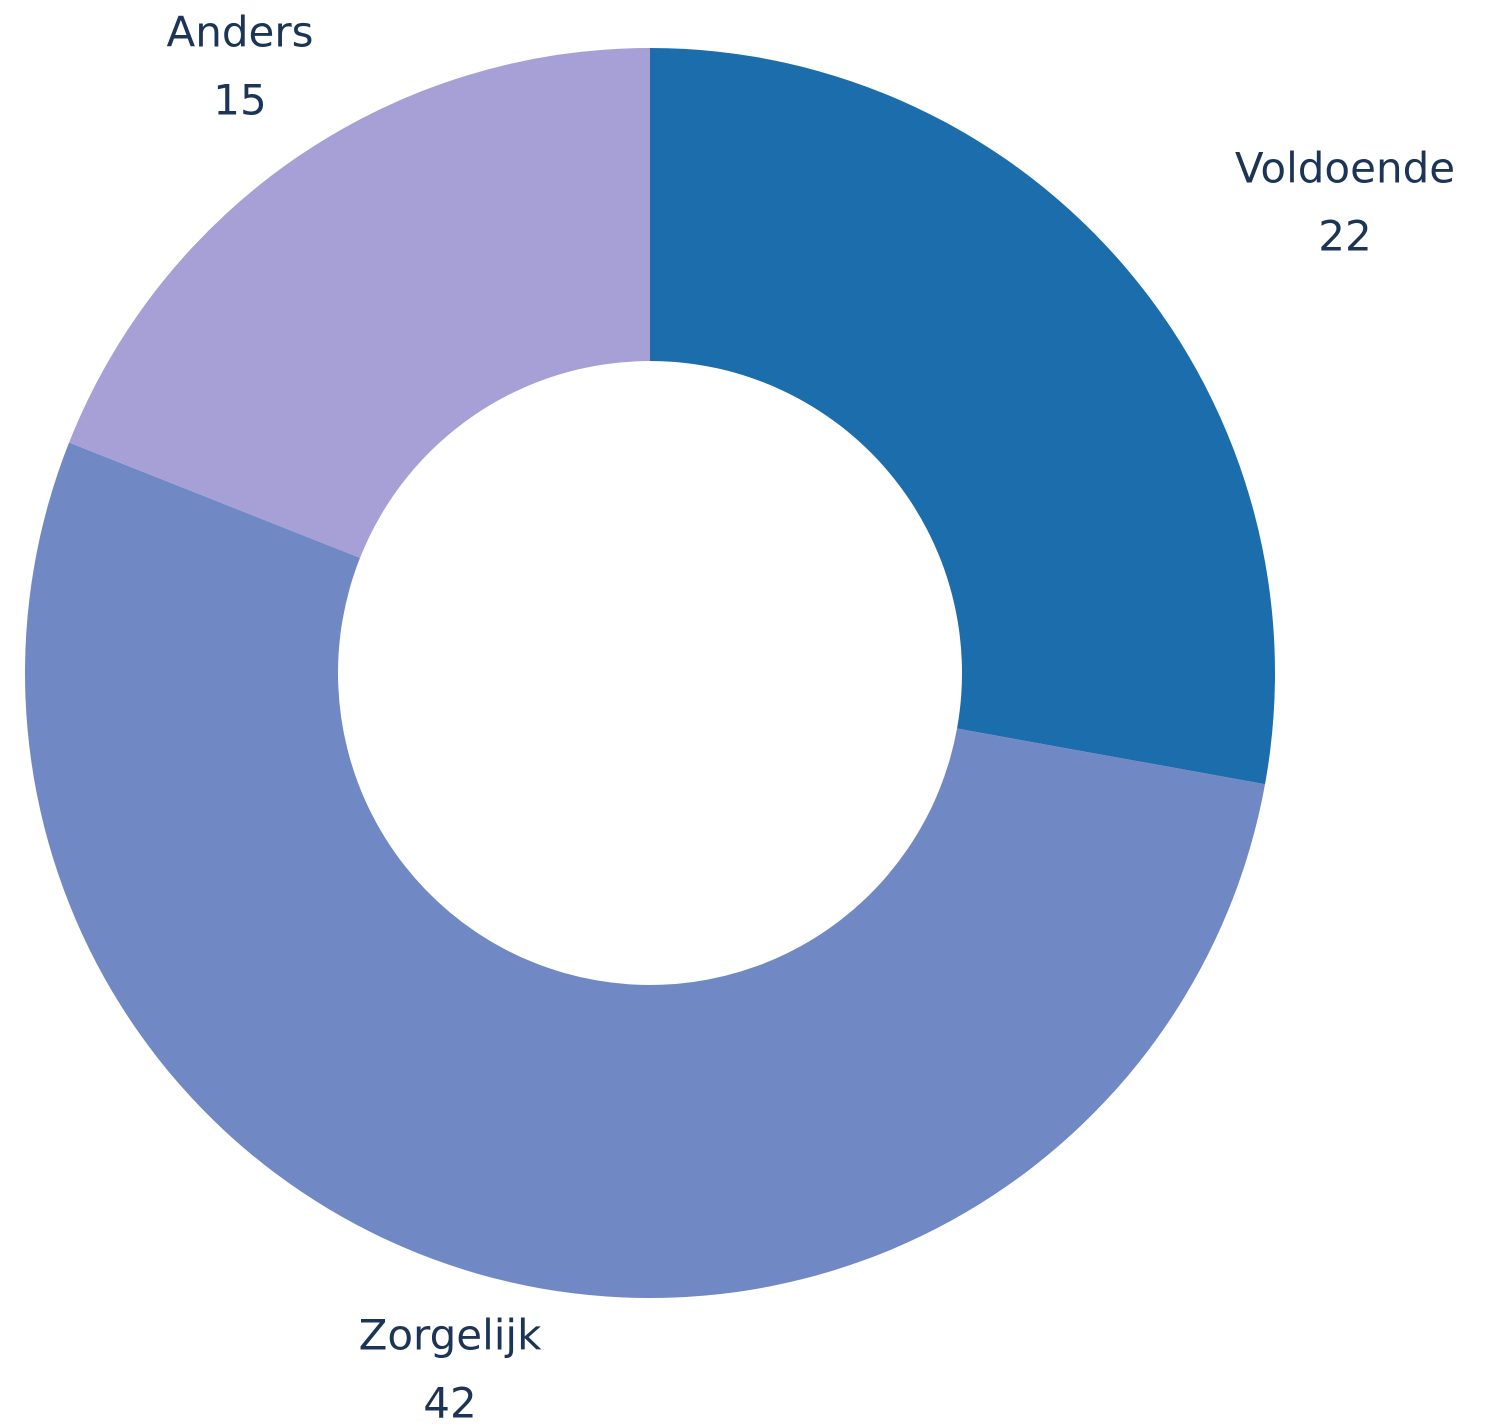  I want to click on slice-label: Anders, so click(240, 32).